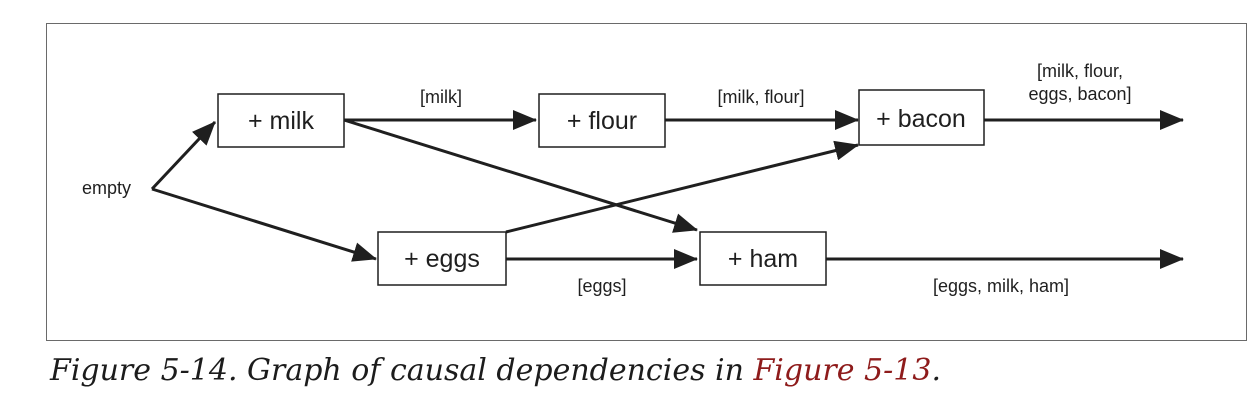  I want to click on node-eggs-box, so click(442, 258).